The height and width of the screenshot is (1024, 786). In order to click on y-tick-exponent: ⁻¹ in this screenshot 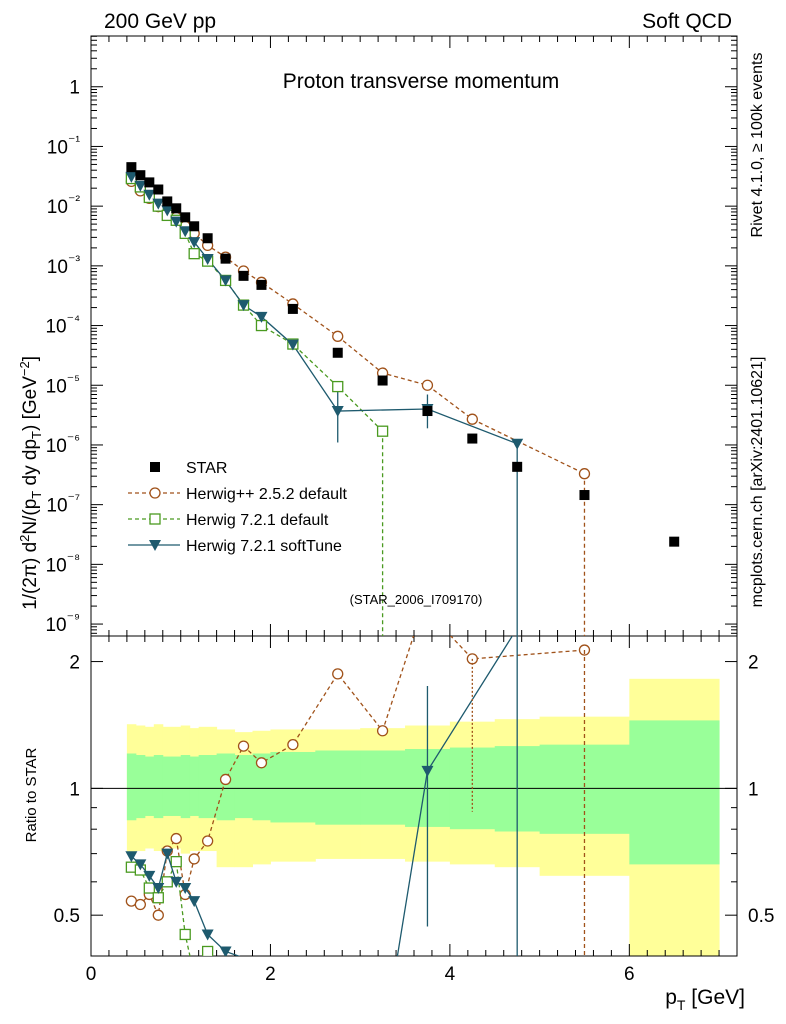, I will do `click(74, 140)`.